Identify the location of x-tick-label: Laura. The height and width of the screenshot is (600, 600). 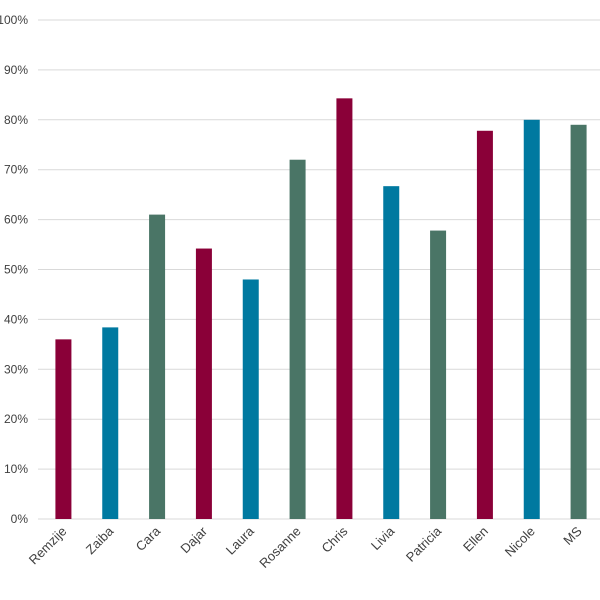
(240, 540).